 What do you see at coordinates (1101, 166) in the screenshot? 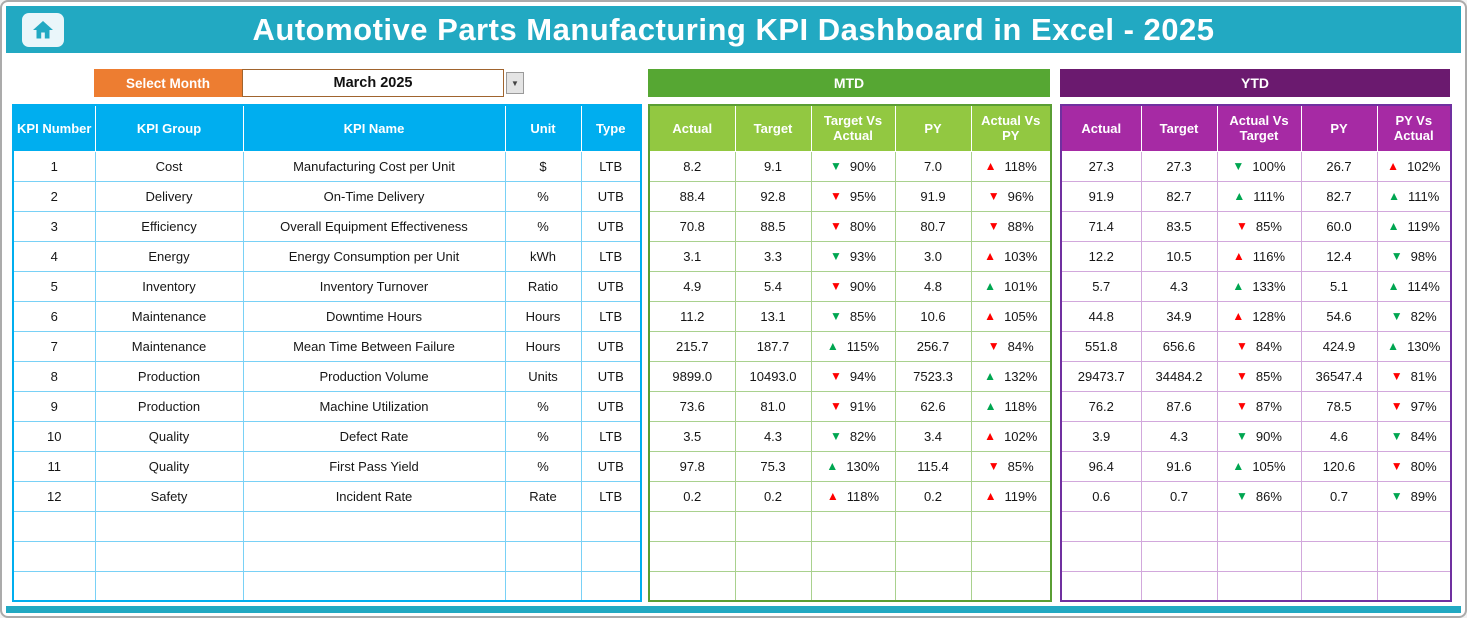
I see `data-cell: 27.3` at bounding box center [1101, 166].